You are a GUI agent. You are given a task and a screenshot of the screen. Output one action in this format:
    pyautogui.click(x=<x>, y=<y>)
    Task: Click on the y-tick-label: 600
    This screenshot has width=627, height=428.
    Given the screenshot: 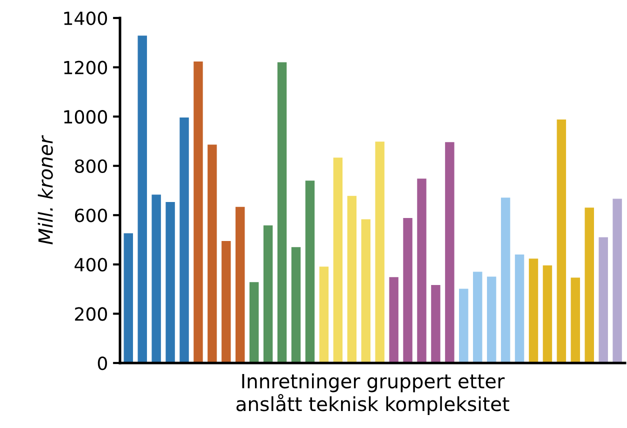 What is the action you would take?
    pyautogui.click(x=90, y=215)
    